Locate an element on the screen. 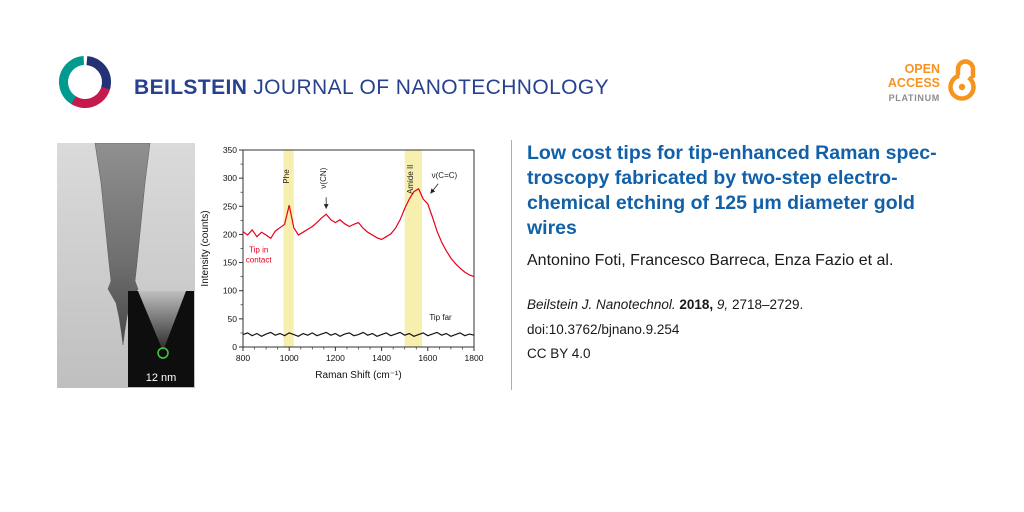 Image resolution: width=1024 pixels, height=512 pixels. vertical-divider is located at coordinates (511, 265).